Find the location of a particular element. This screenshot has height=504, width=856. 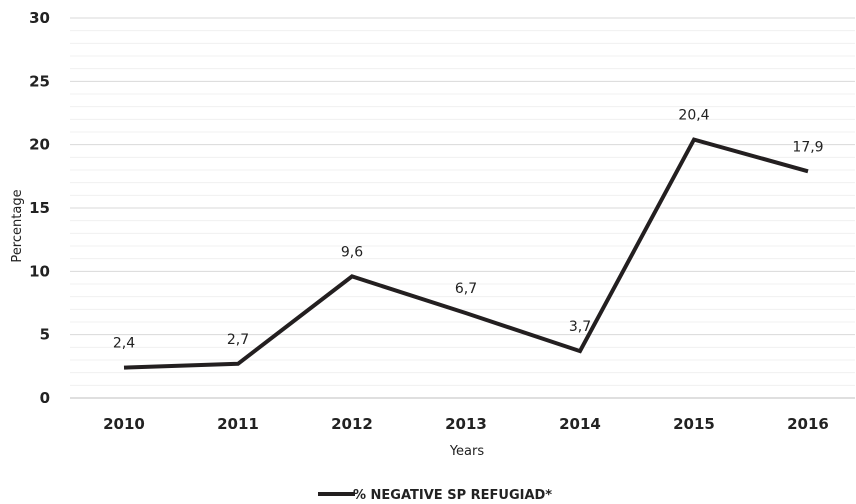

data-label: 9,6 is located at coordinates (352, 252).